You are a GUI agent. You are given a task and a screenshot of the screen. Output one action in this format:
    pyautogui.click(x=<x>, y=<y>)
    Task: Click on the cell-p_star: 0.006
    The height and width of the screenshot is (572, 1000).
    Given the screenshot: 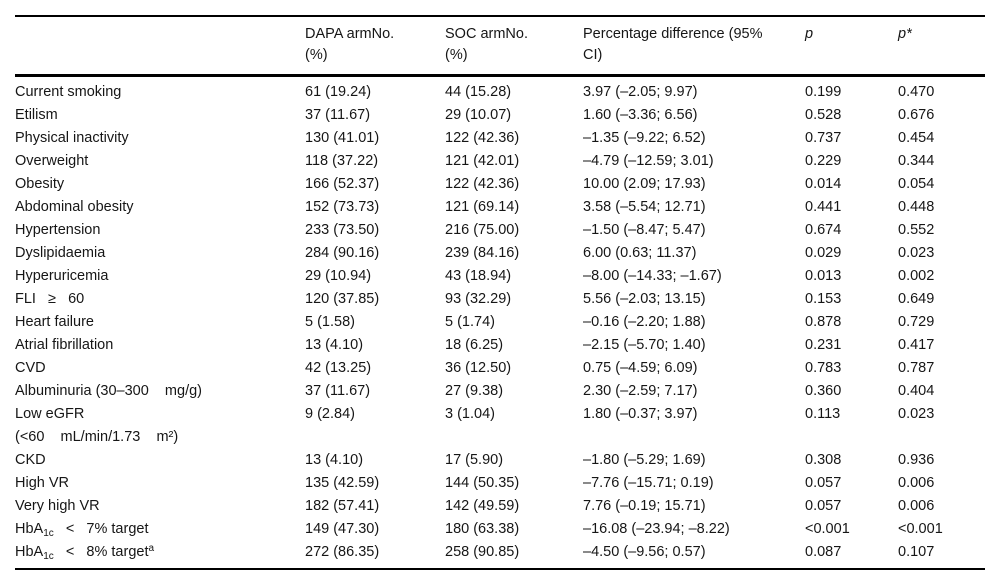 What is the action you would take?
    pyautogui.click(x=916, y=483)
    